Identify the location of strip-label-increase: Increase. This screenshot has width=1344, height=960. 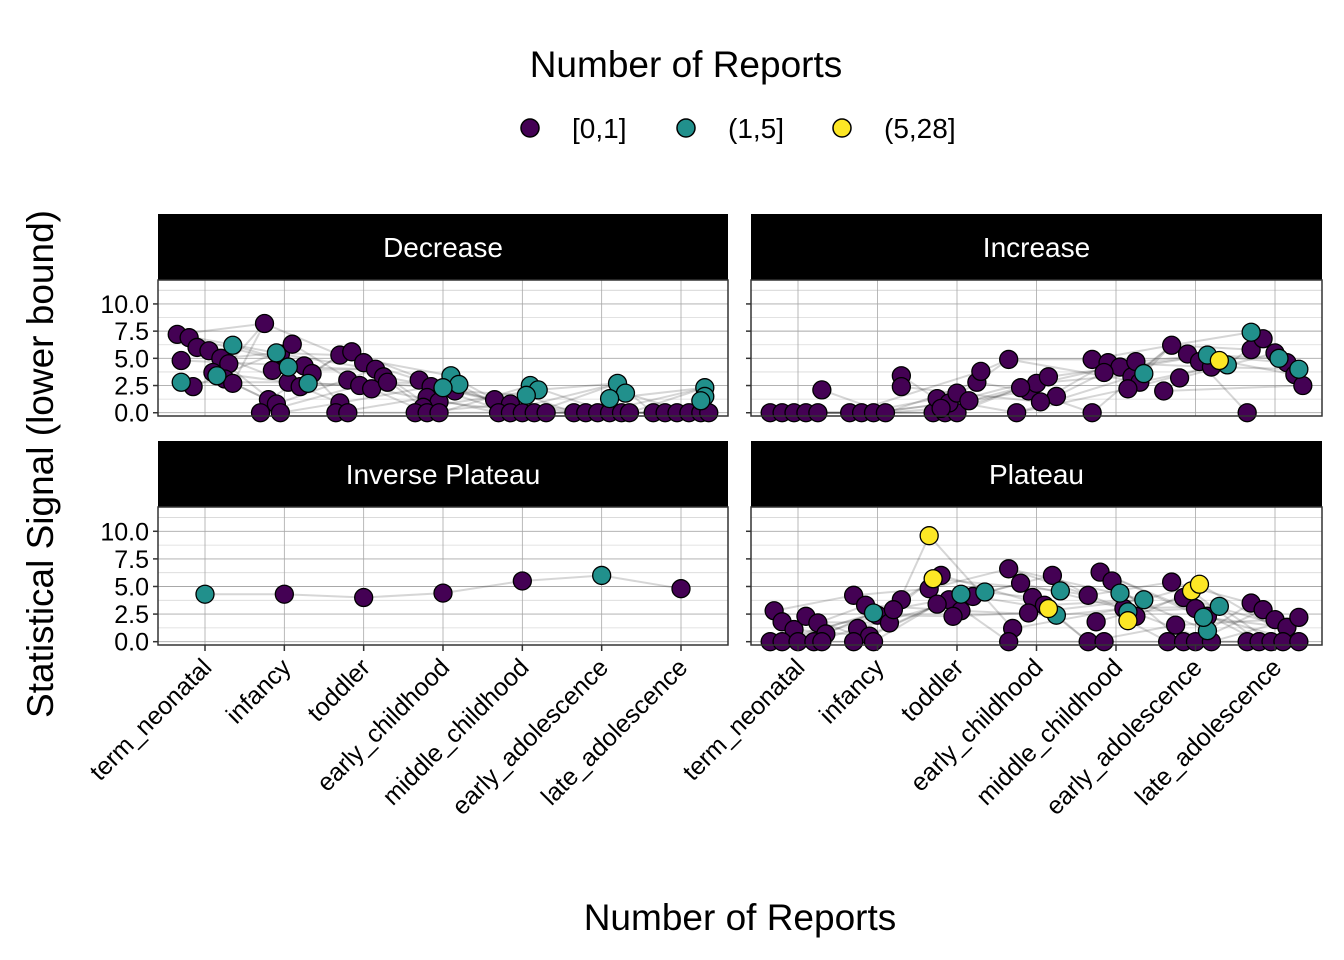
(1036, 247).